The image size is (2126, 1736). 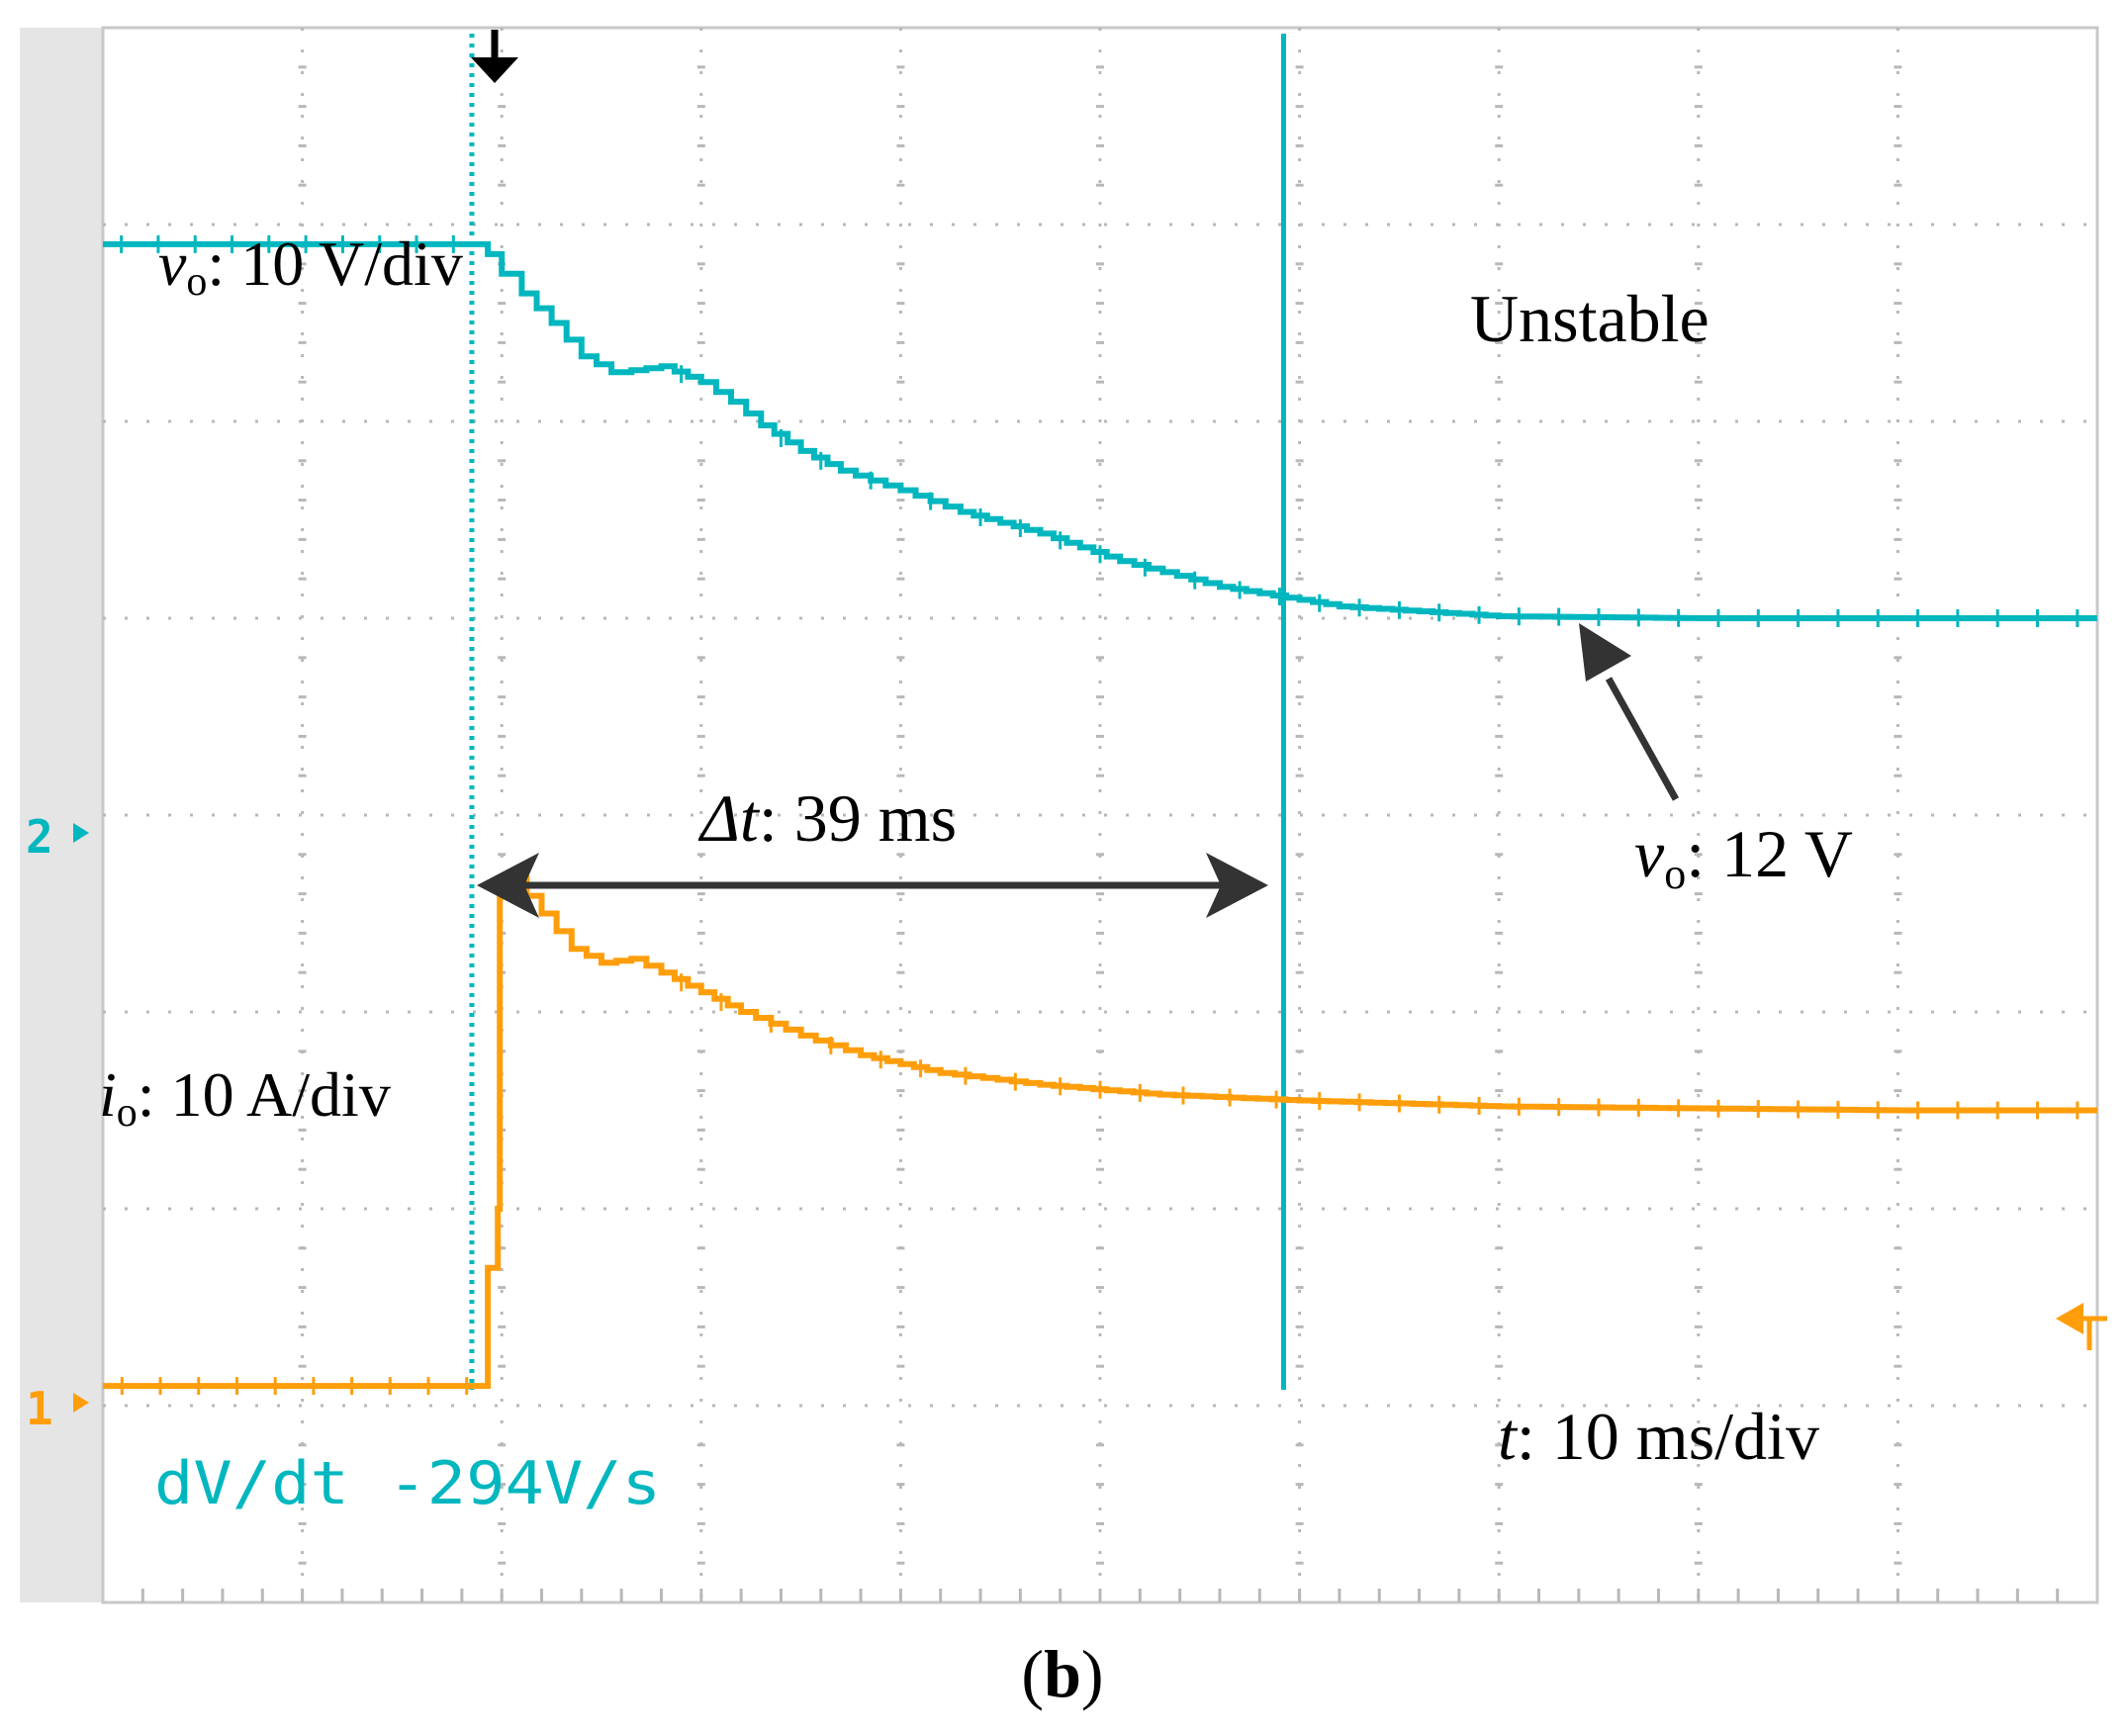 What do you see at coordinates (1629, 712) in the screenshot?
I see `vo-level-arrow` at bounding box center [1629, 712].